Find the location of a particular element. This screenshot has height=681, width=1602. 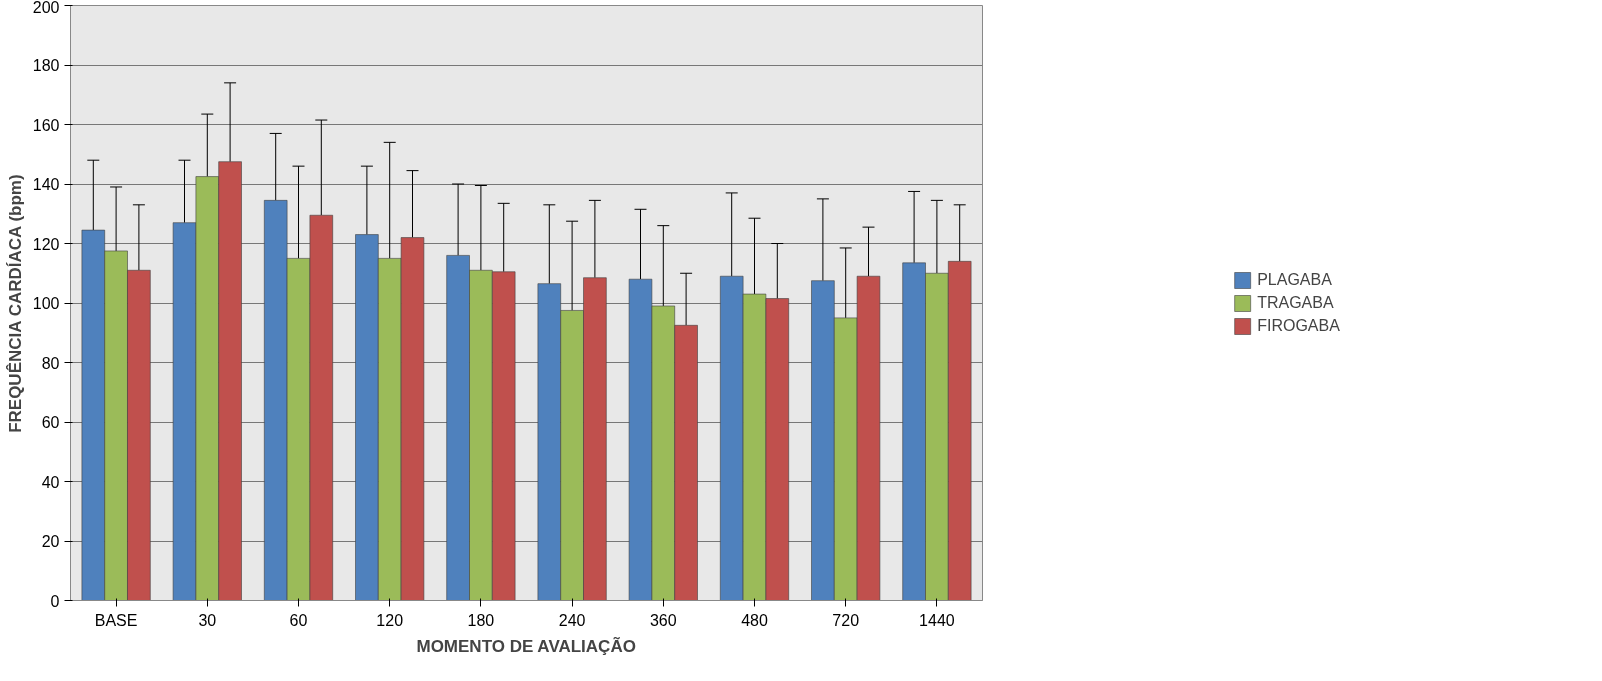

y-tick-label: 160 is located at coordinates (46, 125).